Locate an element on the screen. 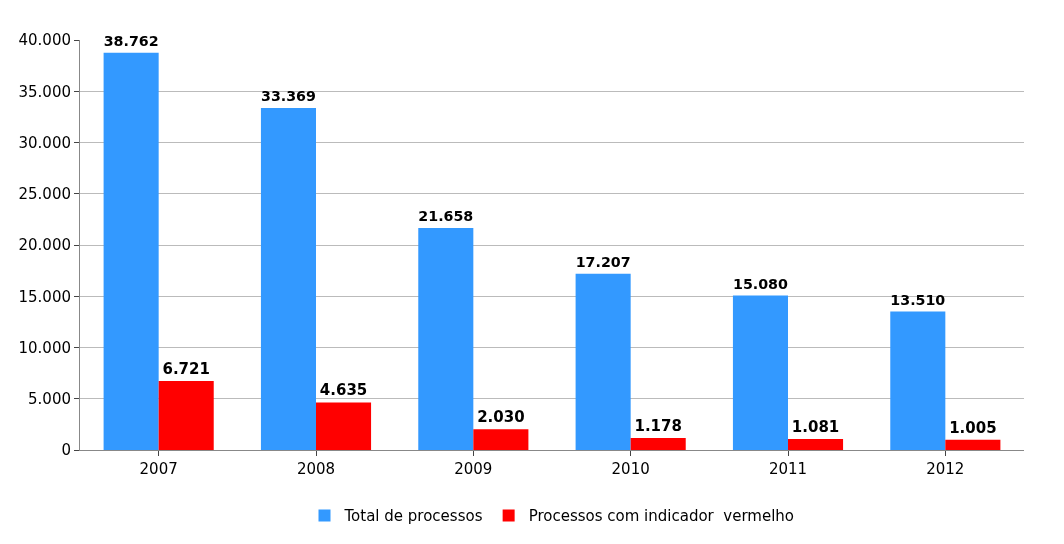 This screenshot has height=544, width=1064. x-tick-label: 2007 is located at coordinates (158, 469).